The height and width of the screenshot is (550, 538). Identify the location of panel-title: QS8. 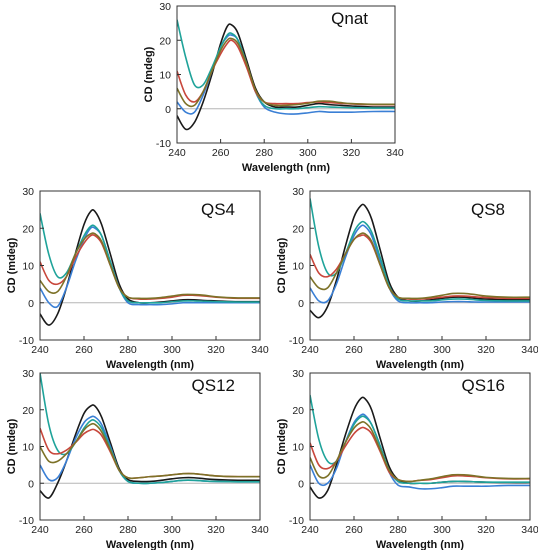
(488, 209).